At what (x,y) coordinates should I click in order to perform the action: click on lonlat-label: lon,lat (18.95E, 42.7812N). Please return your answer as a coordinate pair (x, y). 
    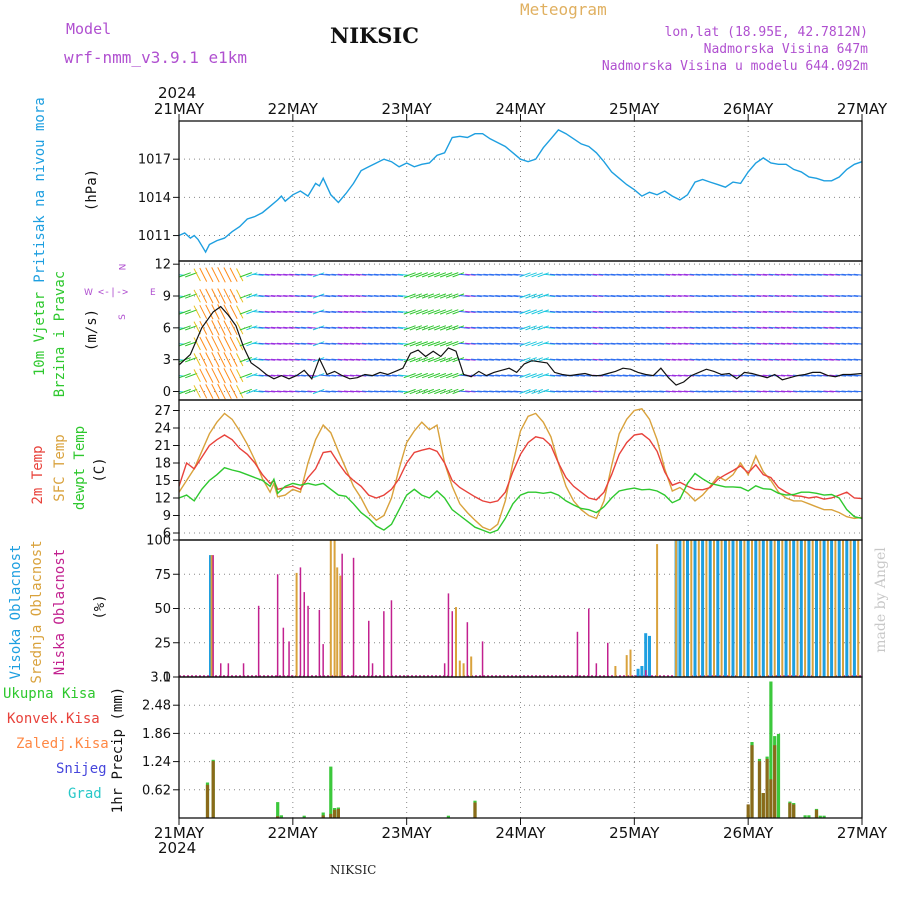
    Looking at the image, I should click on (766, 32).